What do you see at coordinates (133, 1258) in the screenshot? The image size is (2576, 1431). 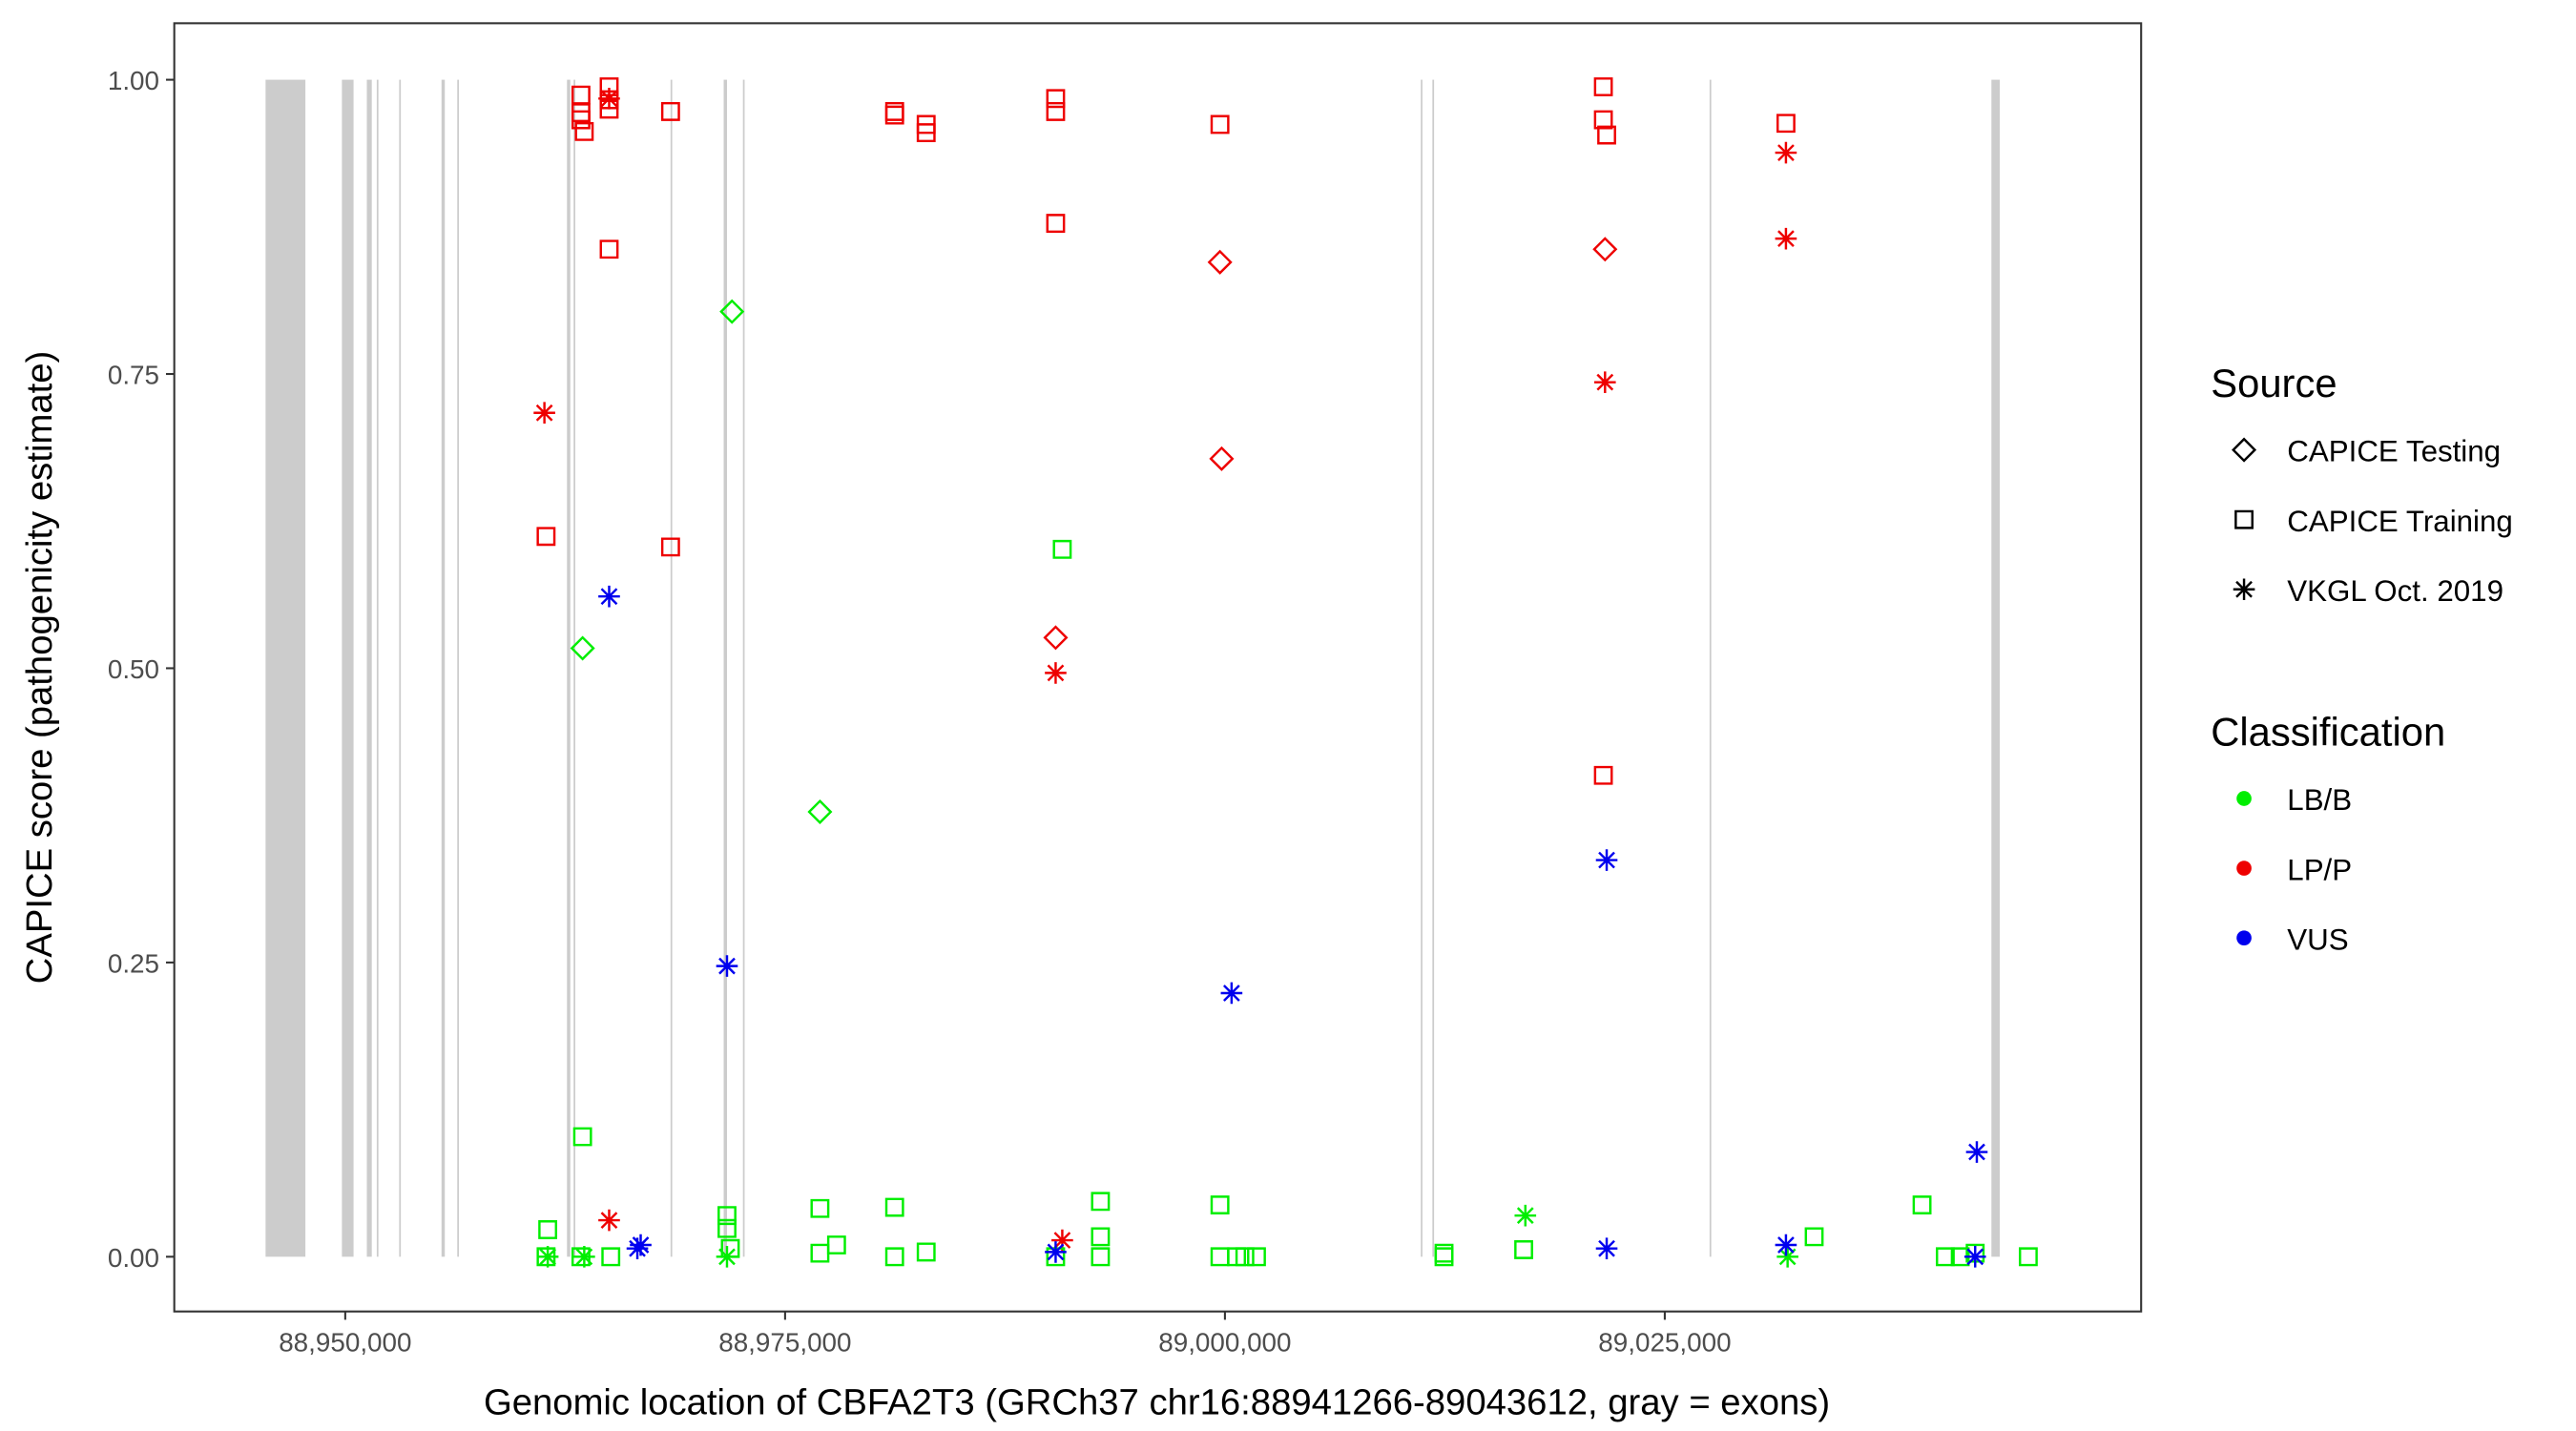 I see `y-tick-label: 0.00` at bounding box center [133, 1258].